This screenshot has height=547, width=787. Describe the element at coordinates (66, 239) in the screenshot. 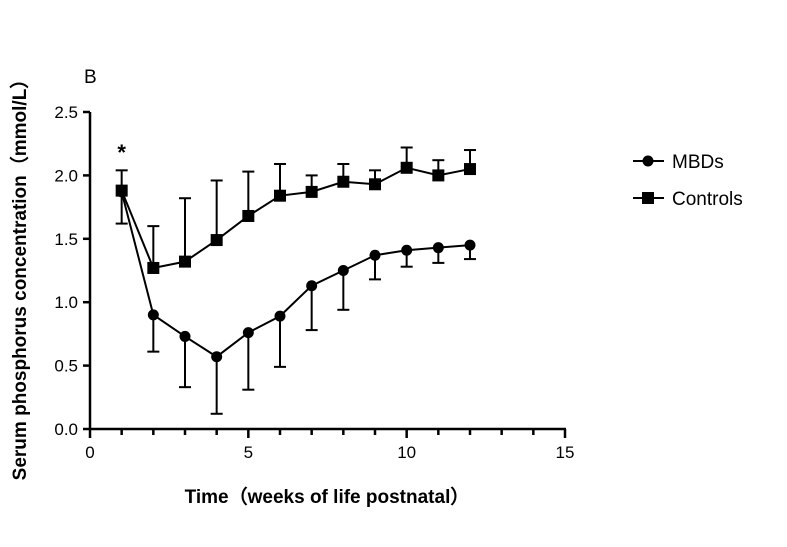

I see `y-tick-label: 1.5` at that location.